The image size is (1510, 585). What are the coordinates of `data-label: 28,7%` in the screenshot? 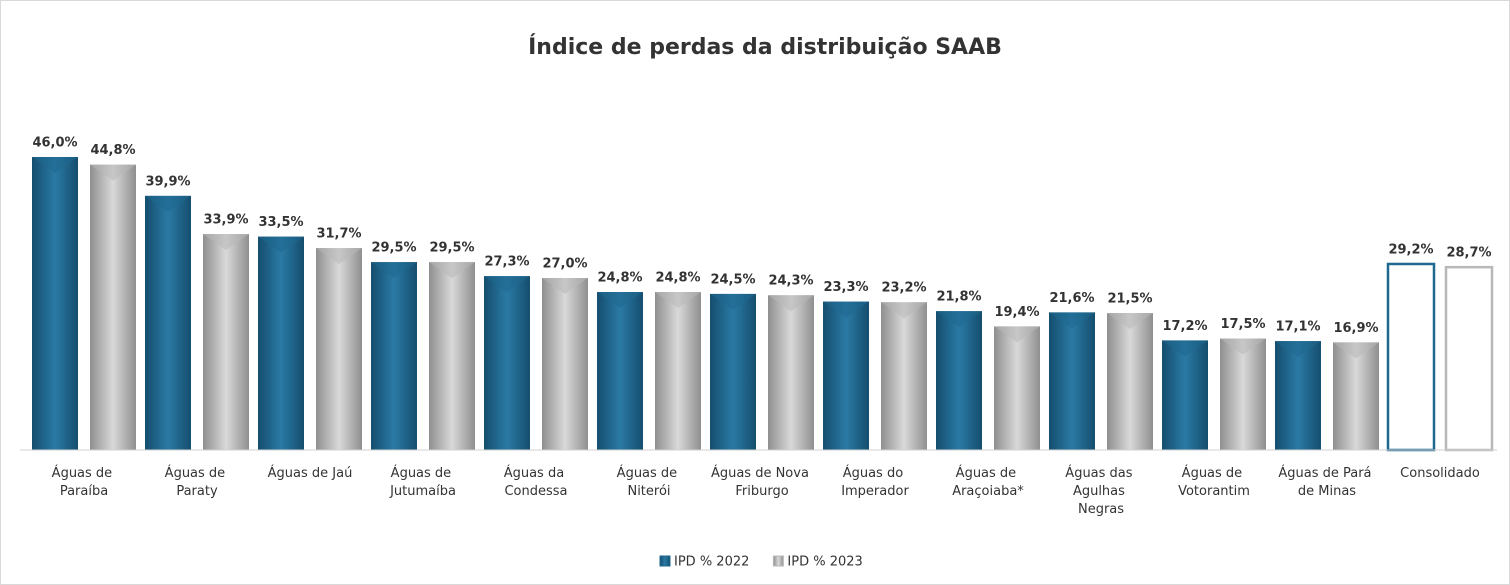 It's located at (1468, 253).